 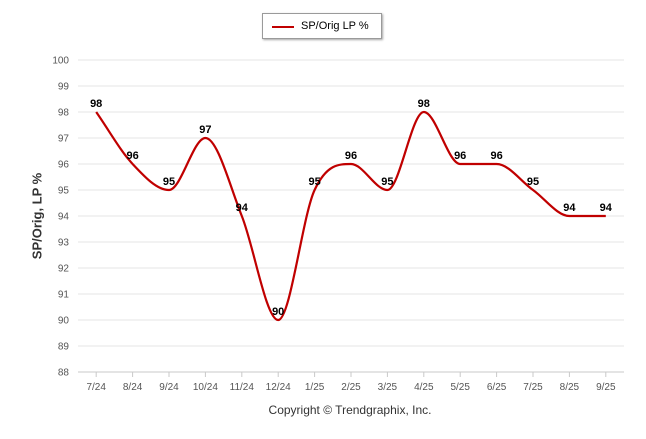 I want to click on x-tick-label: 12/24, so click(x=278, y=387).